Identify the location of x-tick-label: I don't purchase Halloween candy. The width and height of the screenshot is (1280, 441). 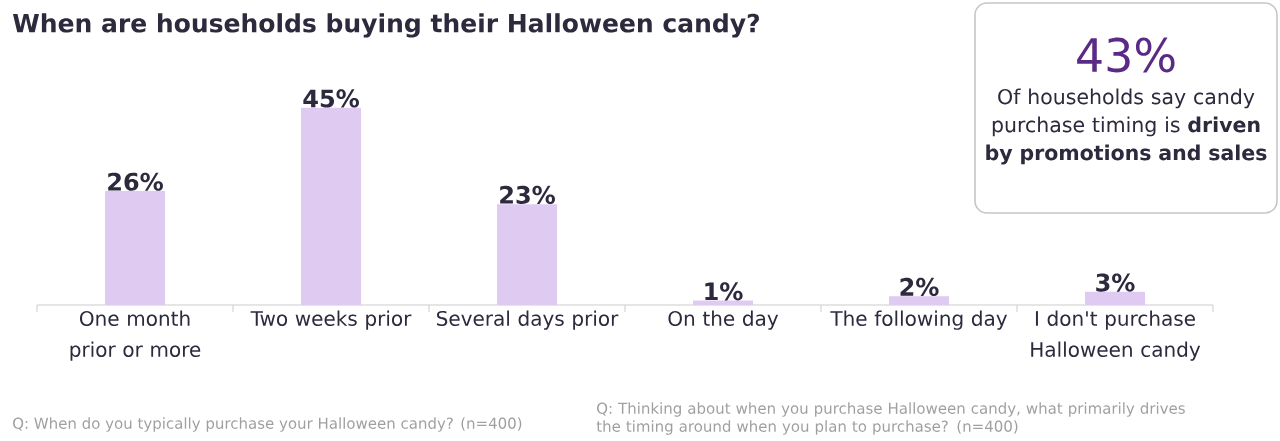
(1116, 335).